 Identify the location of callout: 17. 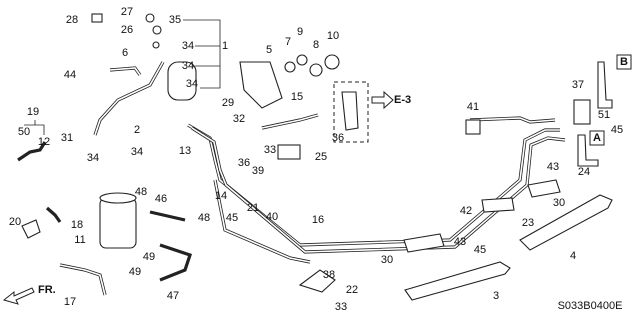
(70, 302).